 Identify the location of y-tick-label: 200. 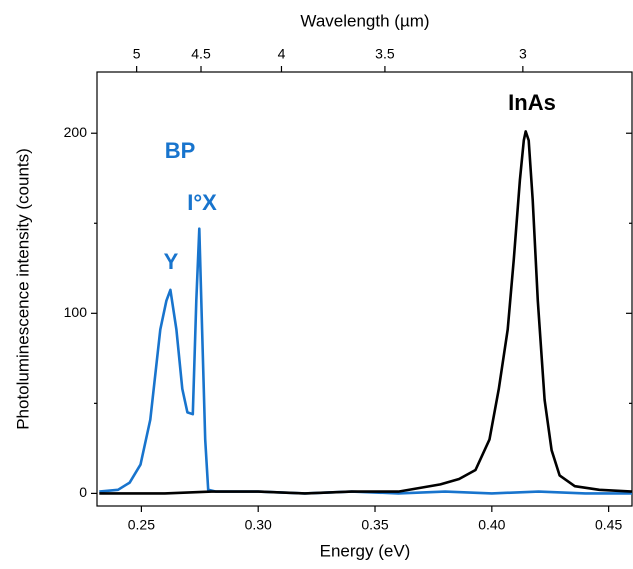
(76, 132).